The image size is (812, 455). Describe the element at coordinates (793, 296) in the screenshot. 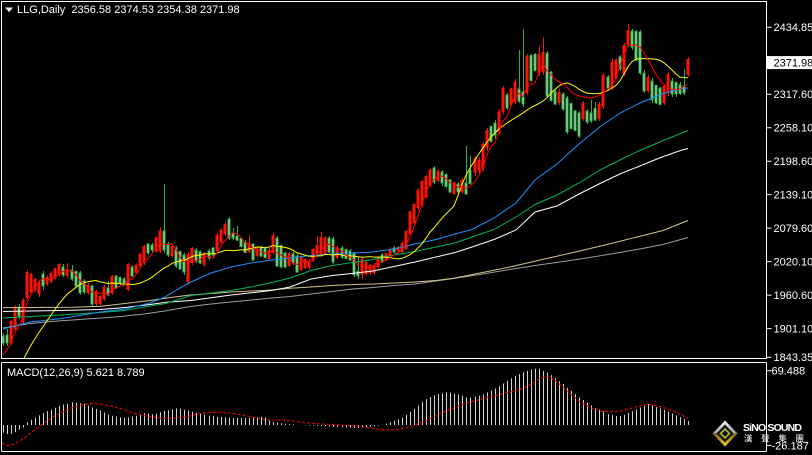

I see `svg-text: 1960.60` at that location.